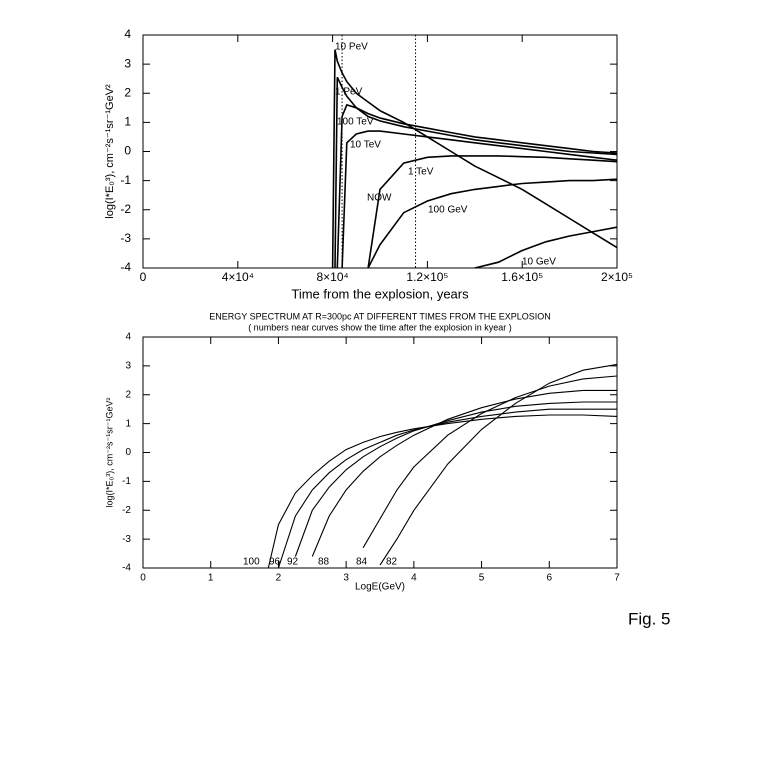  Describe the element at coordinates (421, 172) in the screenshot. I see `series-label: 1 TeV` at that location.